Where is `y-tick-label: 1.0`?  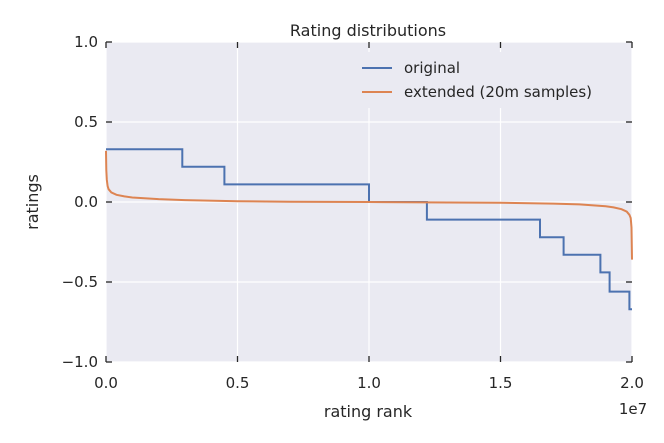 y-tick-label: 1.0 is located at coordinates (86, 42).